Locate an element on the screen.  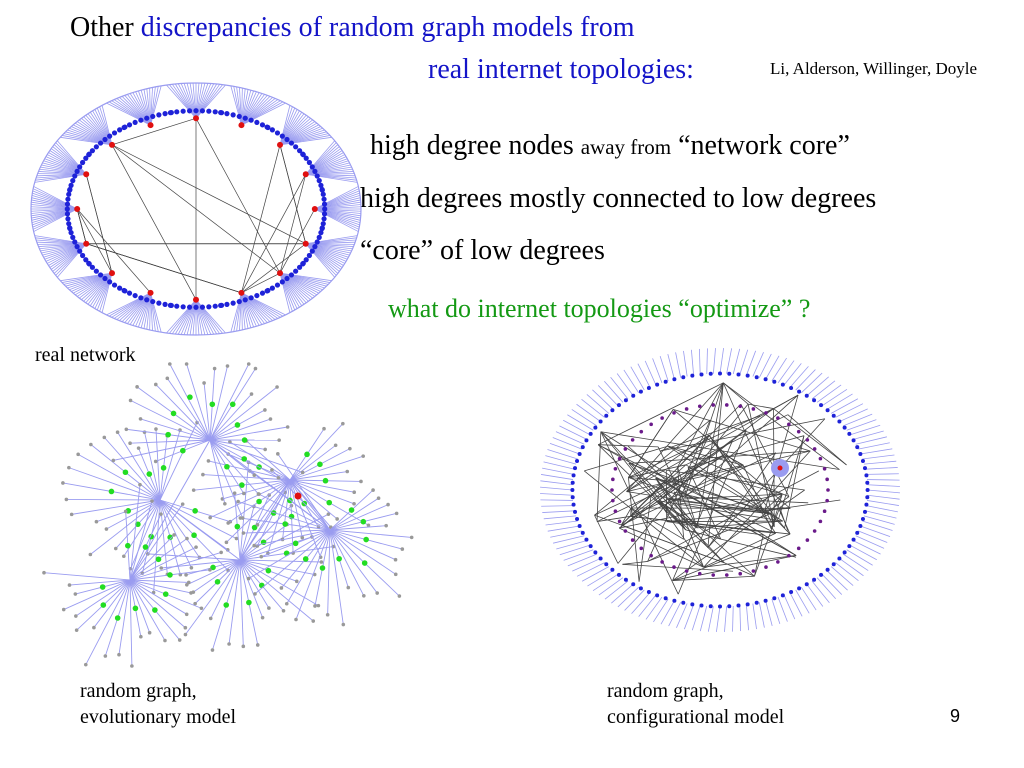
caption-configurational-line1: random graph, is located at coordinates (665, 691).